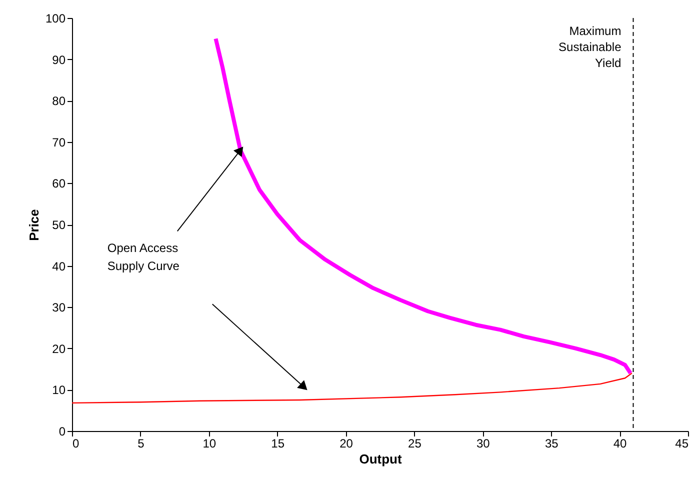 This screenshot has height=493, width=697. I want to click on x-tick-label: 20, so click(347, 443).